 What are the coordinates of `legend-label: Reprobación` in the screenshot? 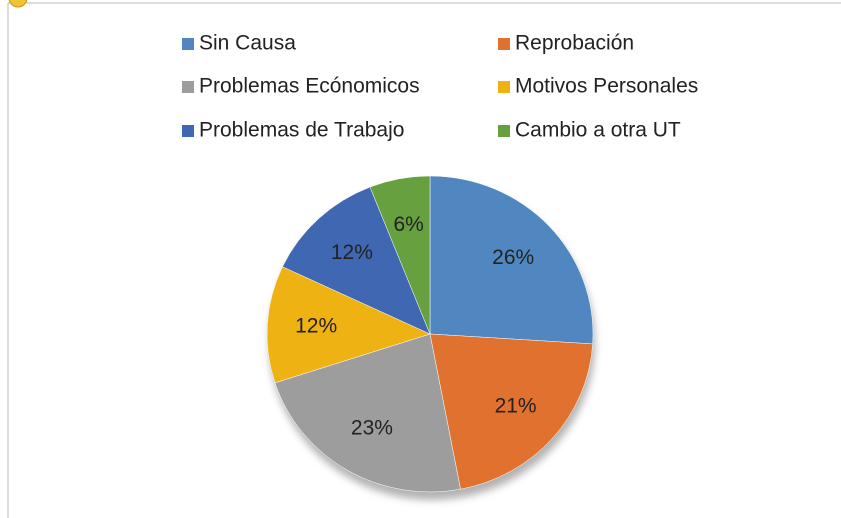 It's located at (574, 43).